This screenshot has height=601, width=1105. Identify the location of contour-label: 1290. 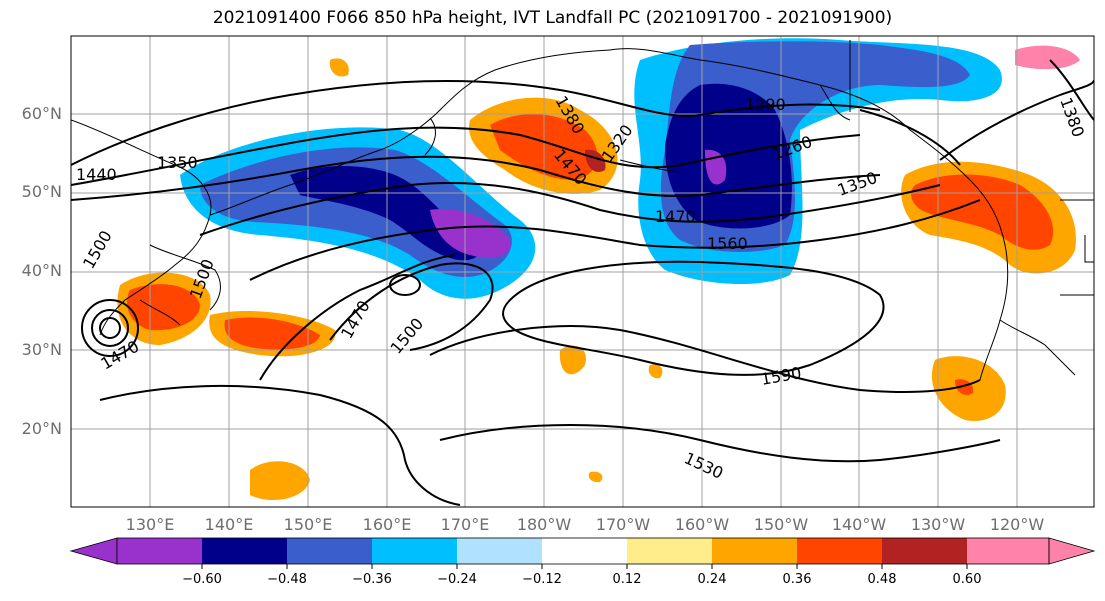
(765, 104).